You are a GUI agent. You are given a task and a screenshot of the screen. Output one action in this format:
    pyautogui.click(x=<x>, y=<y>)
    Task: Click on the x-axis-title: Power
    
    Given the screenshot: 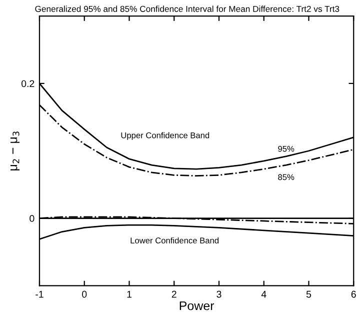 What is the action you would take?
    pyautogui.click(x=197, y=305)
    